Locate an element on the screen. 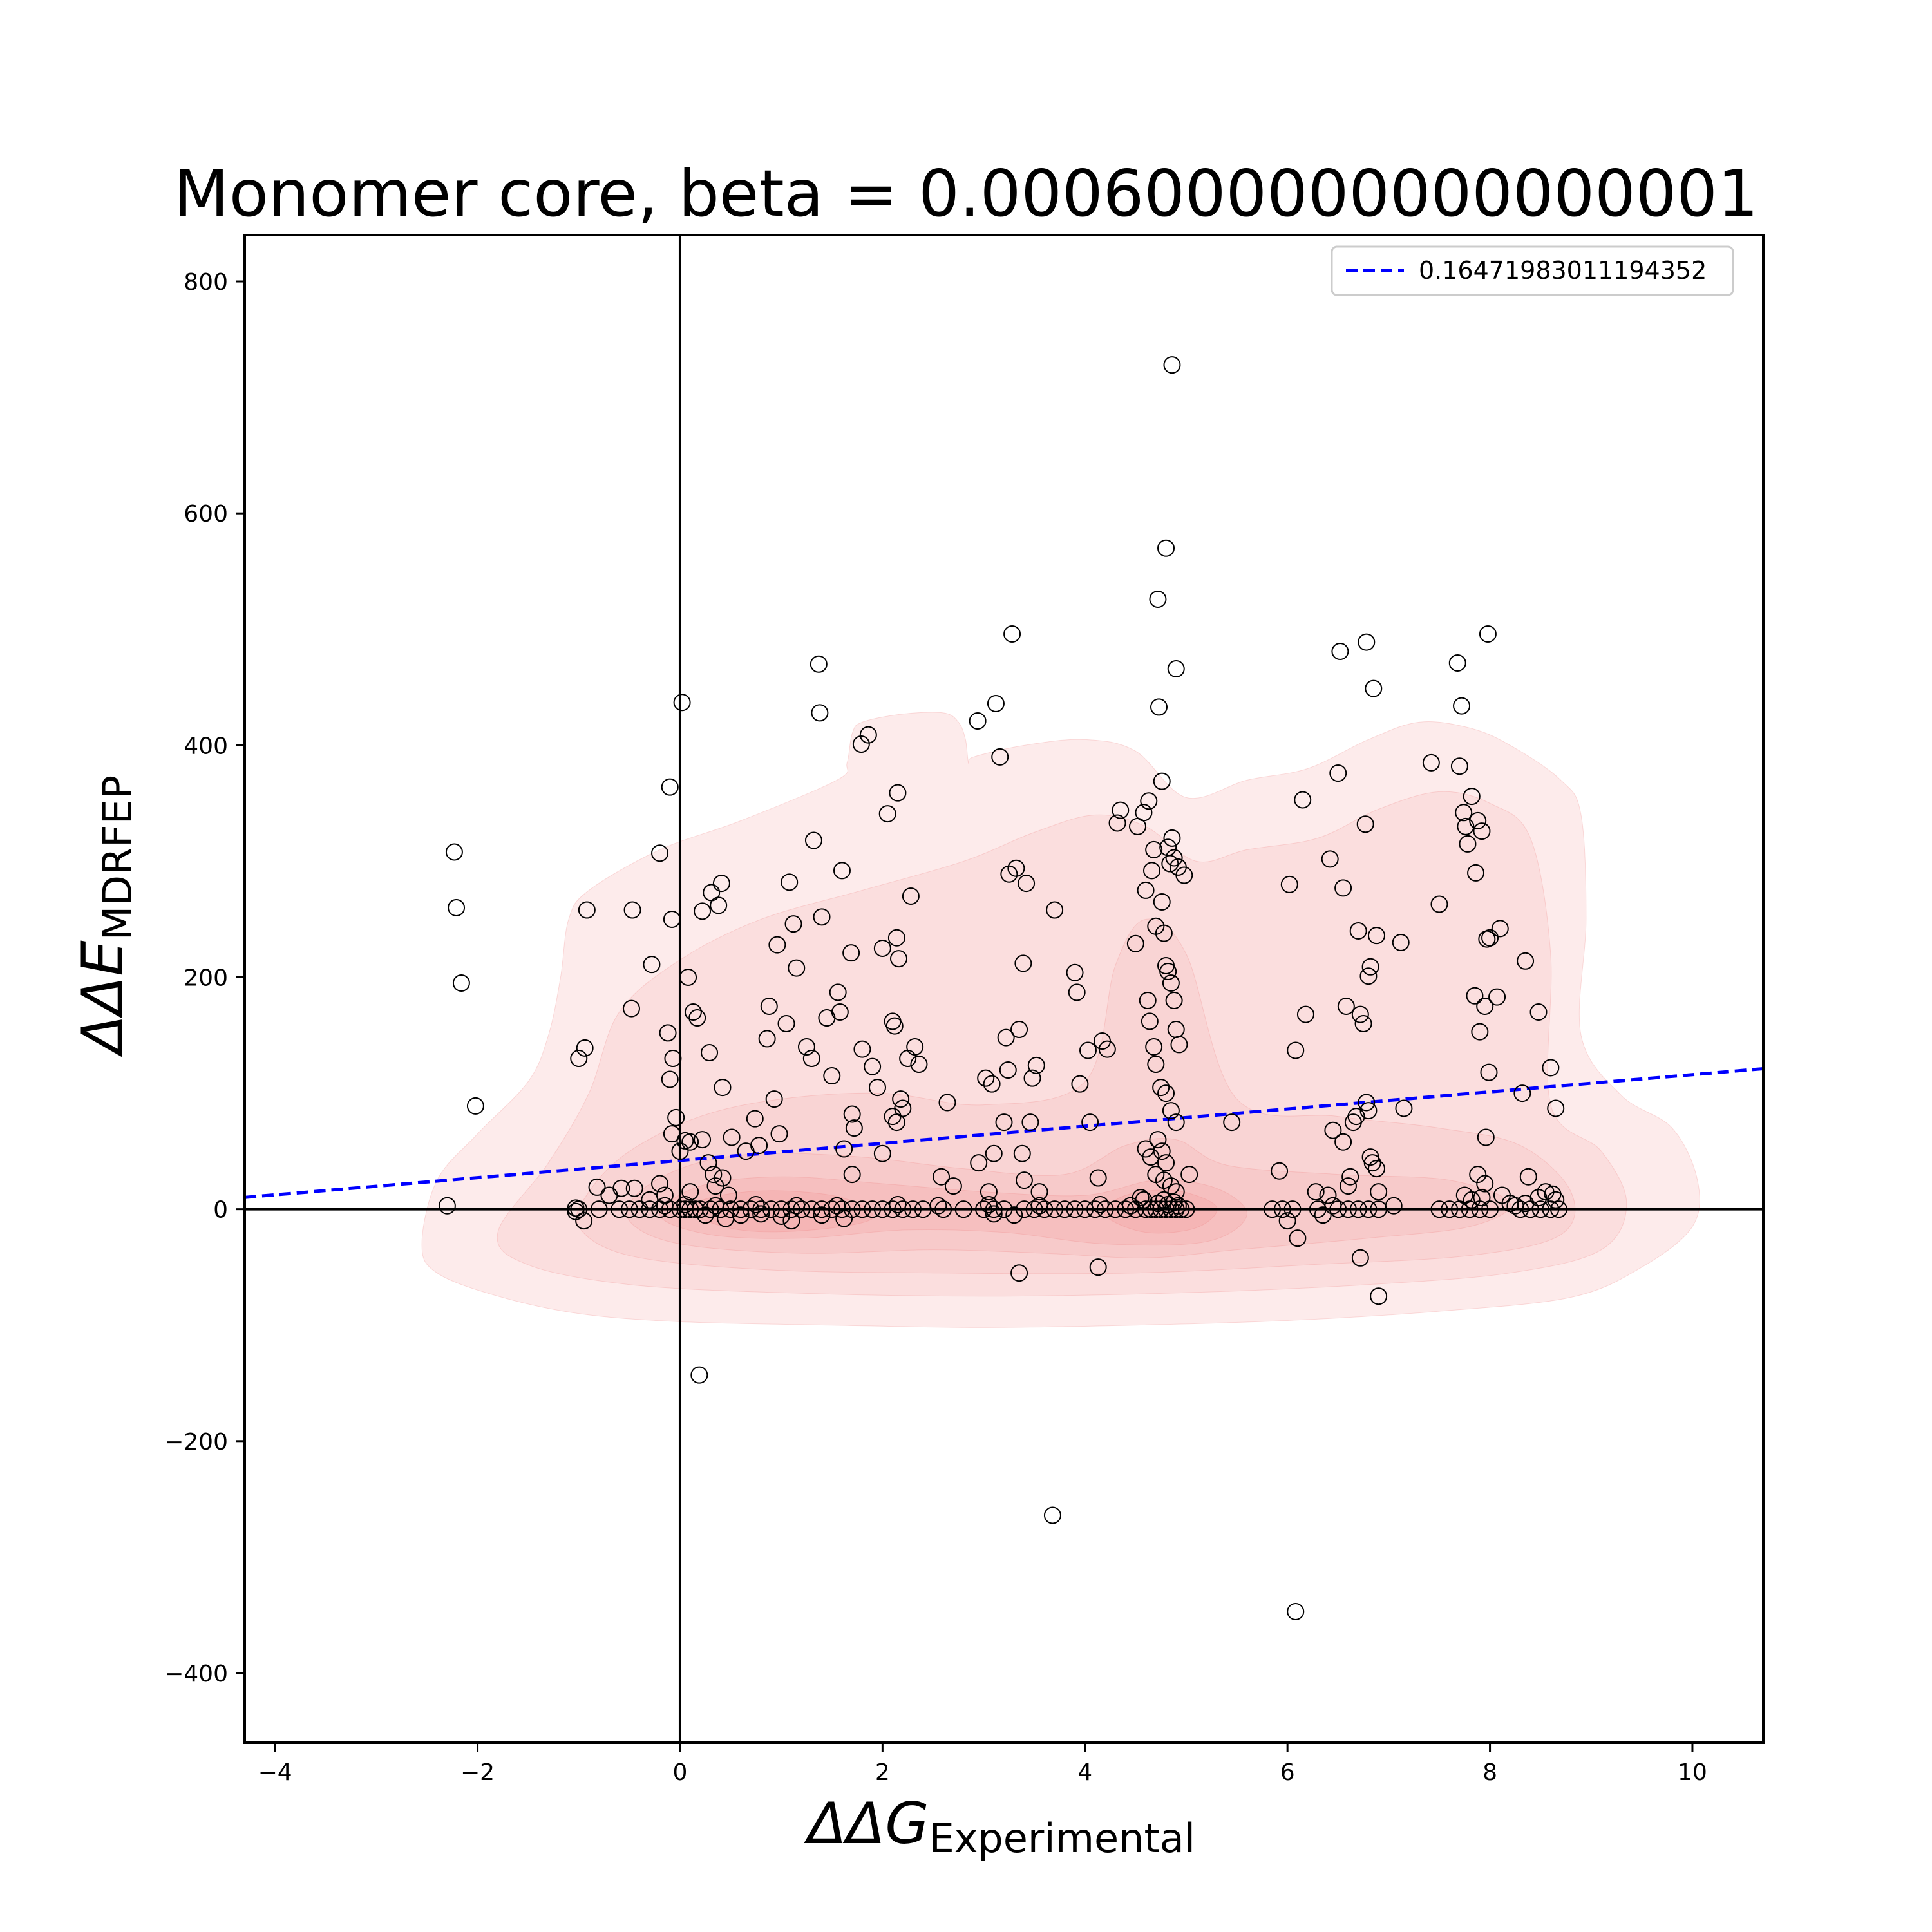 The image size is (1932, 1932). x-tick-label: 2 is located at coordinates (882, 1772).